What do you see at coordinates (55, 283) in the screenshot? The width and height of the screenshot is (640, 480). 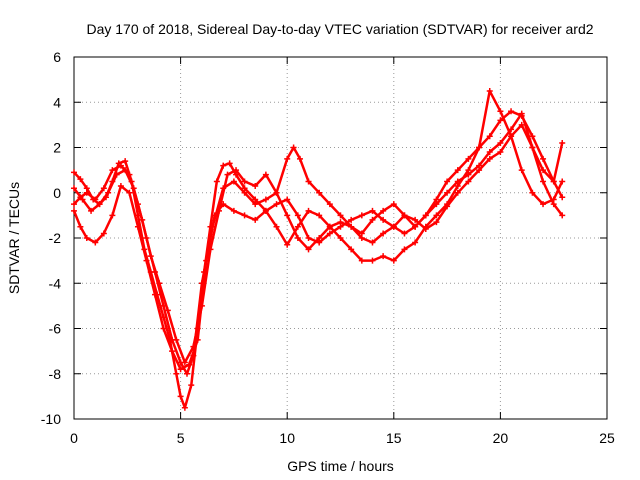 I see `y-tick-label: -4` at bounding box center [55, 283].